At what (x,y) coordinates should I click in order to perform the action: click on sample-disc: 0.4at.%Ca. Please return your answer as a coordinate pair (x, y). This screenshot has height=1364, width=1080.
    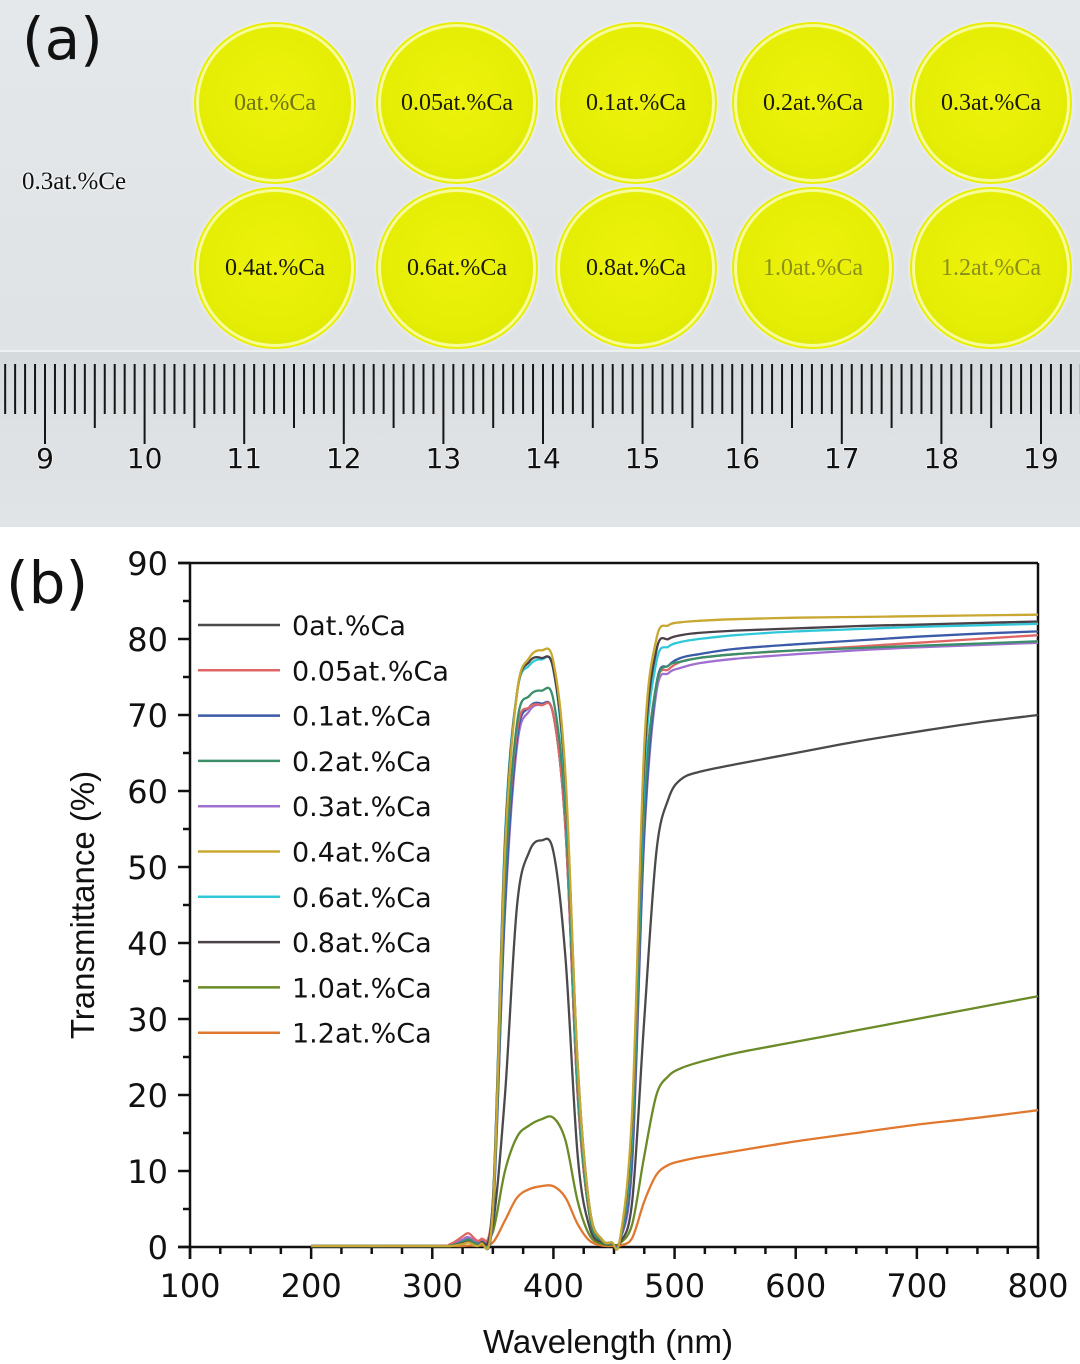
    Looking at the image, I should click on (275, 268).